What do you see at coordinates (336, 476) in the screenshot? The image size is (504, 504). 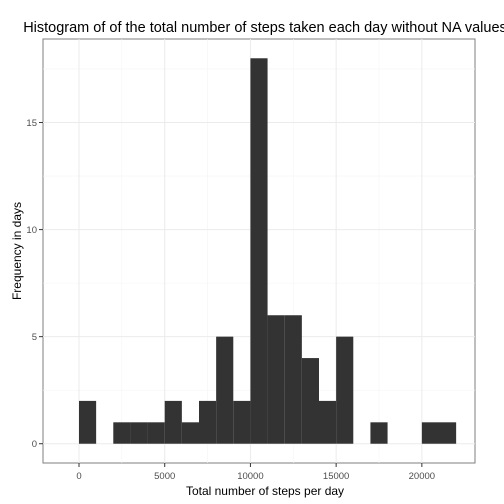 I see `x-tick-label: 15000` at bounding box center [336, 476].